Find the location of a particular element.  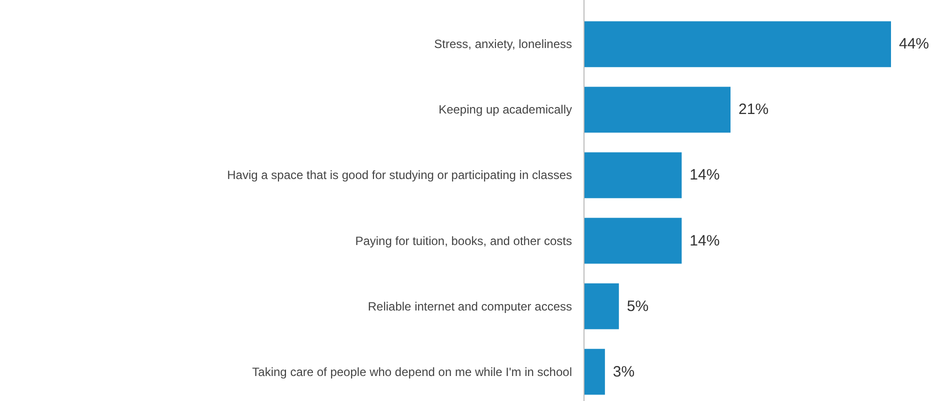

y-tick-label: Taking care of people who depend on me while I'm in school is located at coordinates (412, 371).